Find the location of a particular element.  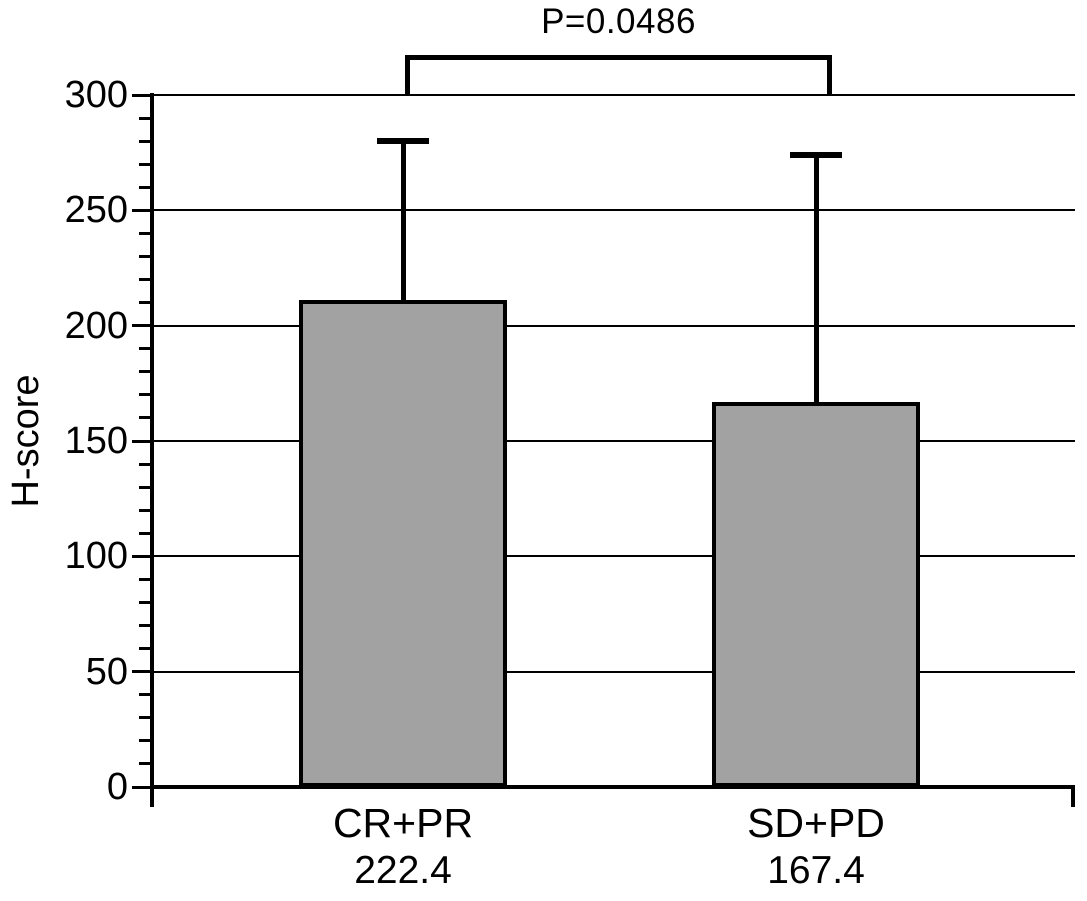

y-tick-label: 200 is located at coordinates (96, 325).